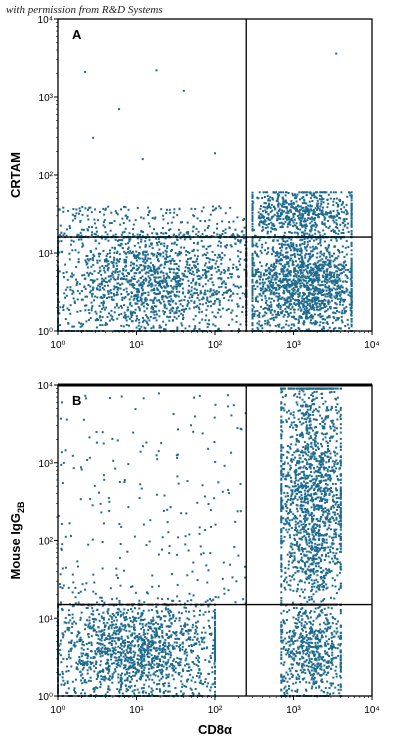  I want to click on y-tick-label: 10⁴, so click(45, 20).